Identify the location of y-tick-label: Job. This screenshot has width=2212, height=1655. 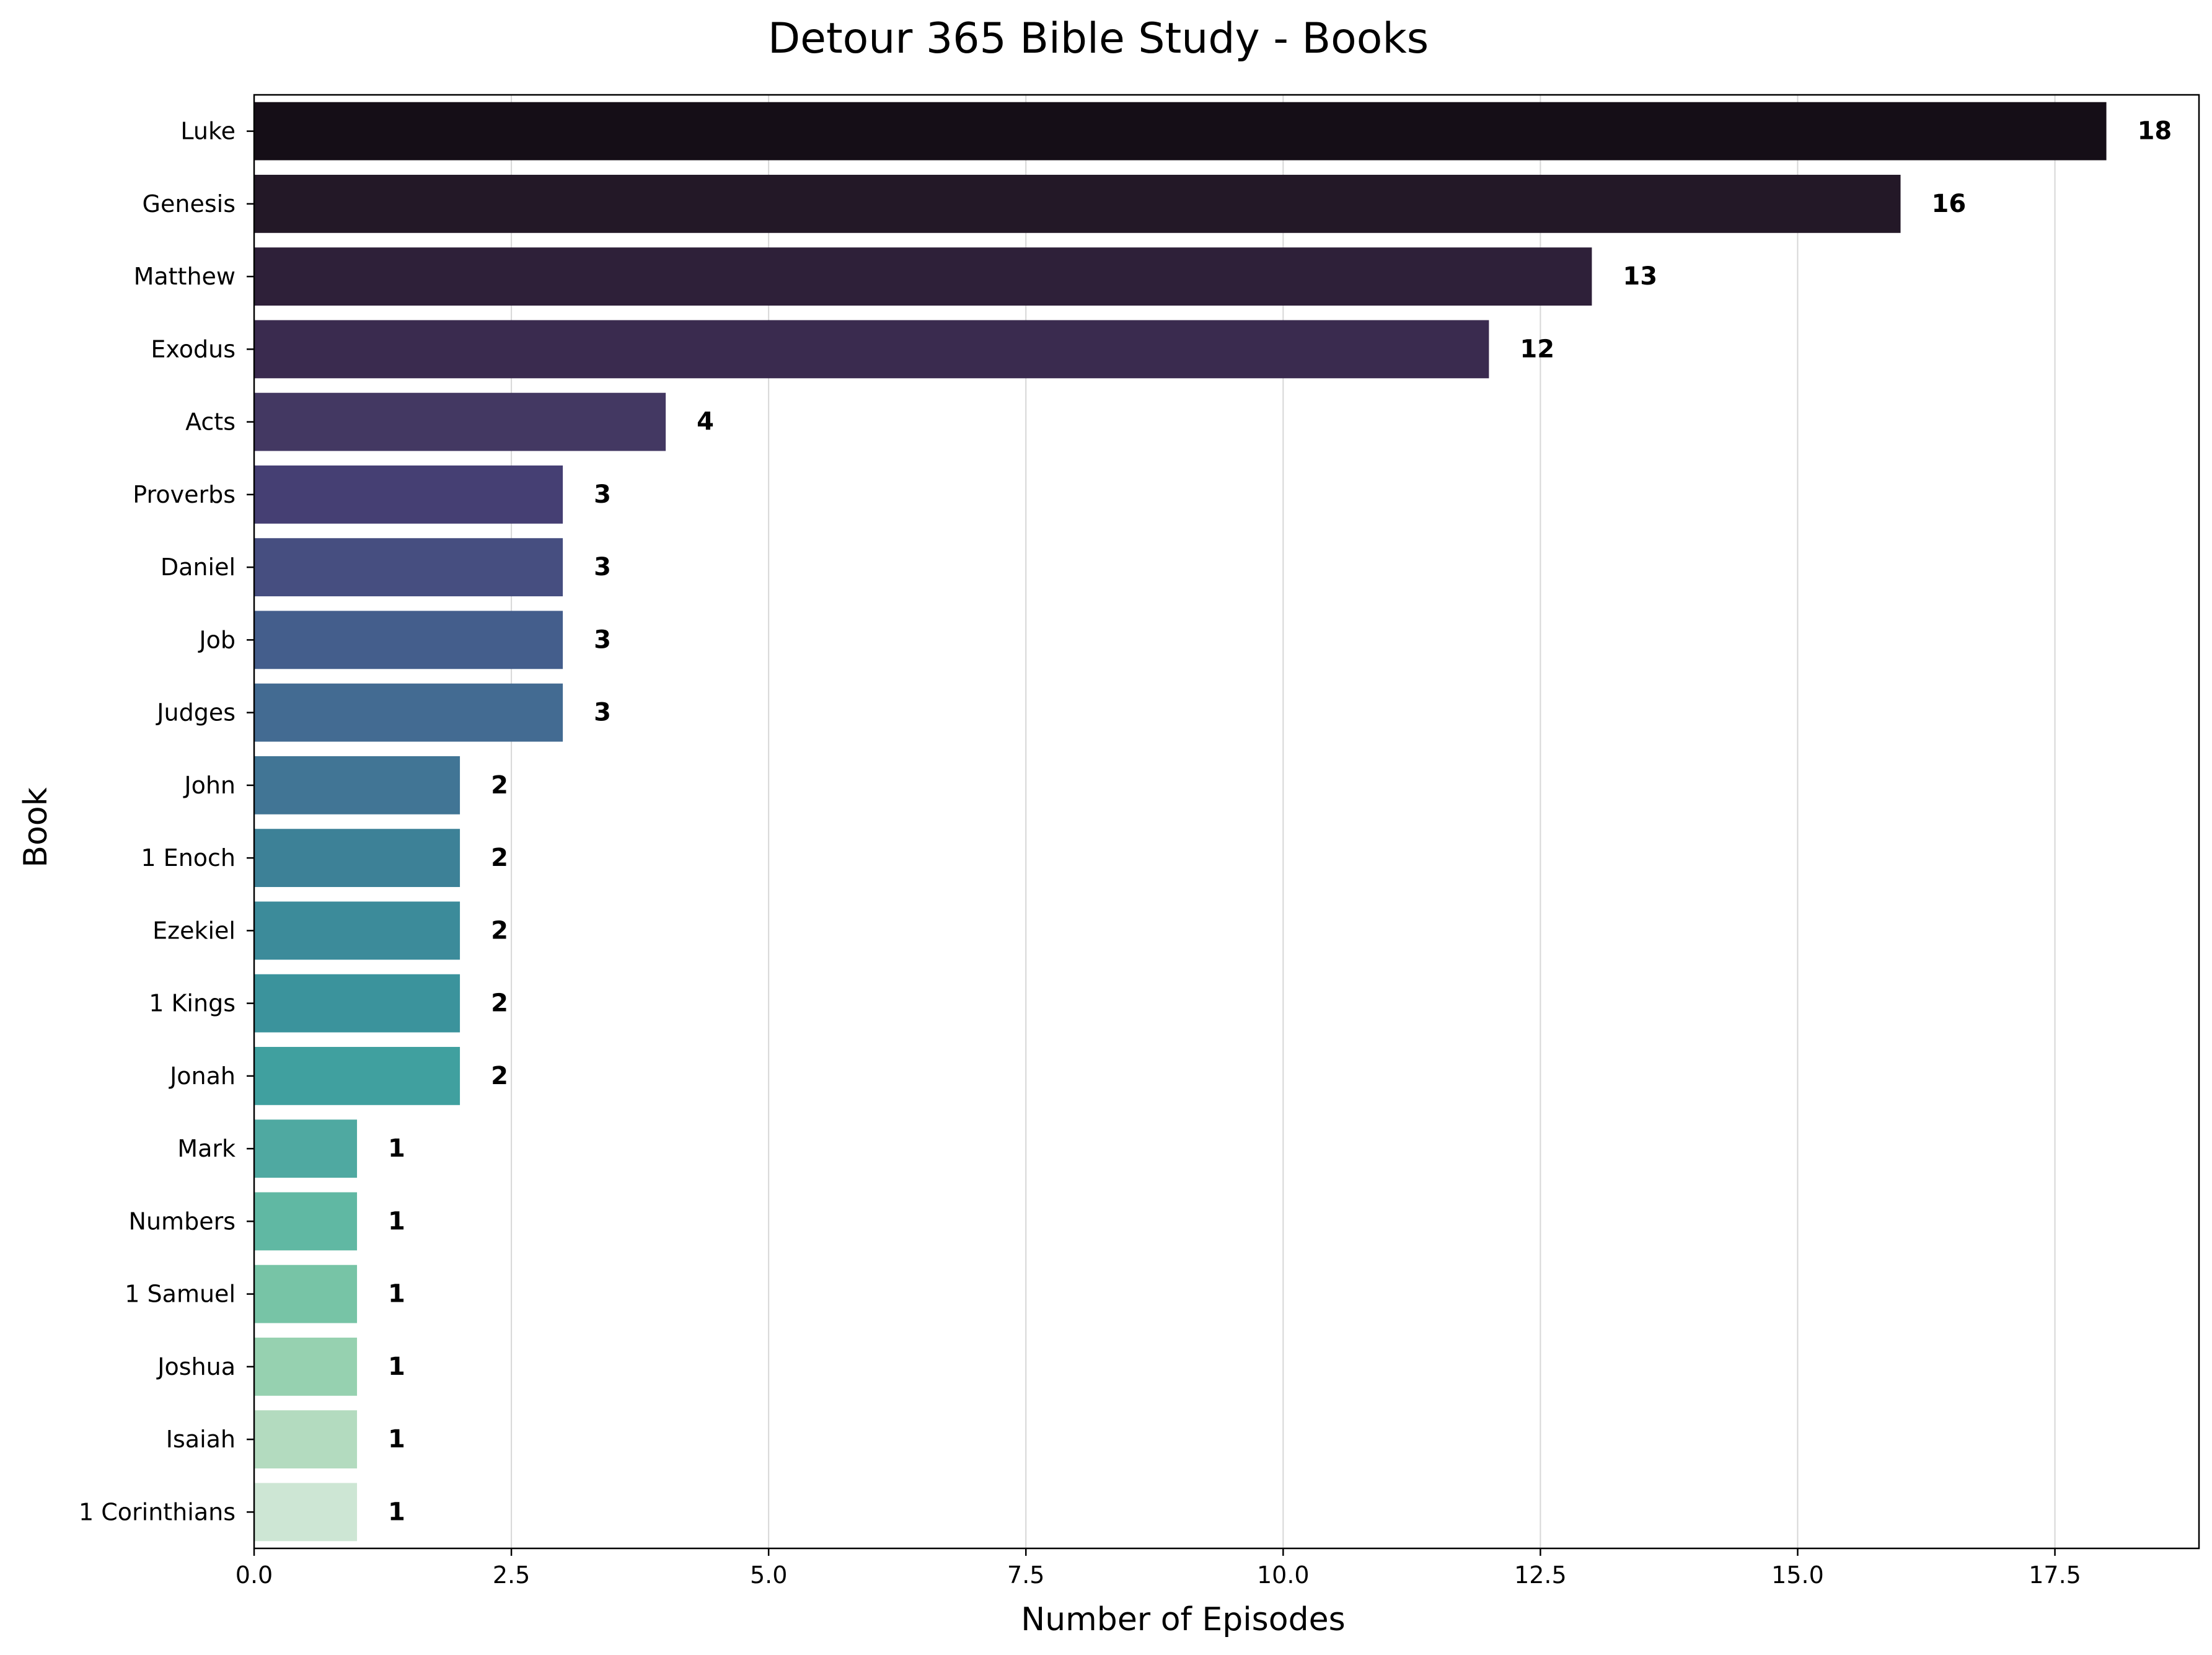
(217, 639).